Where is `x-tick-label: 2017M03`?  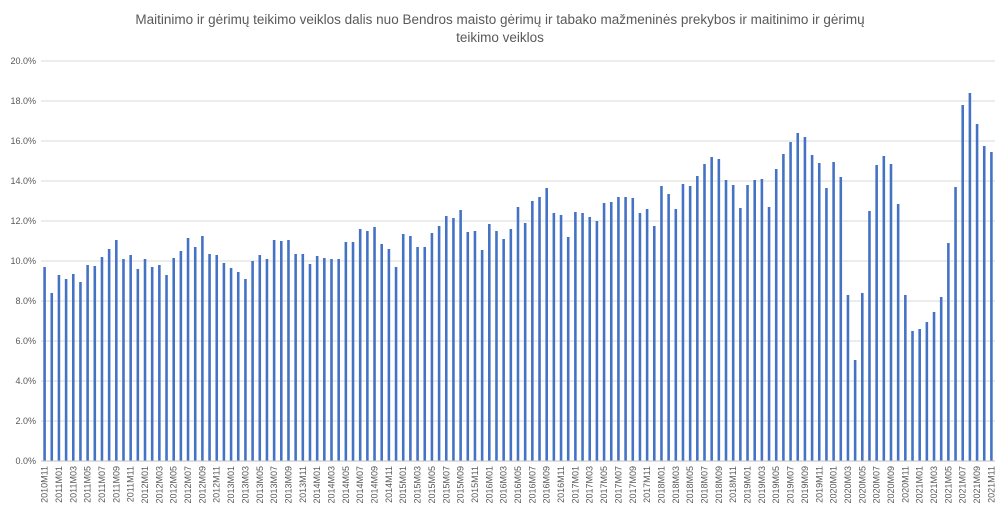
x-tick-label: 2017M03 is located at coordinates (590, 485).